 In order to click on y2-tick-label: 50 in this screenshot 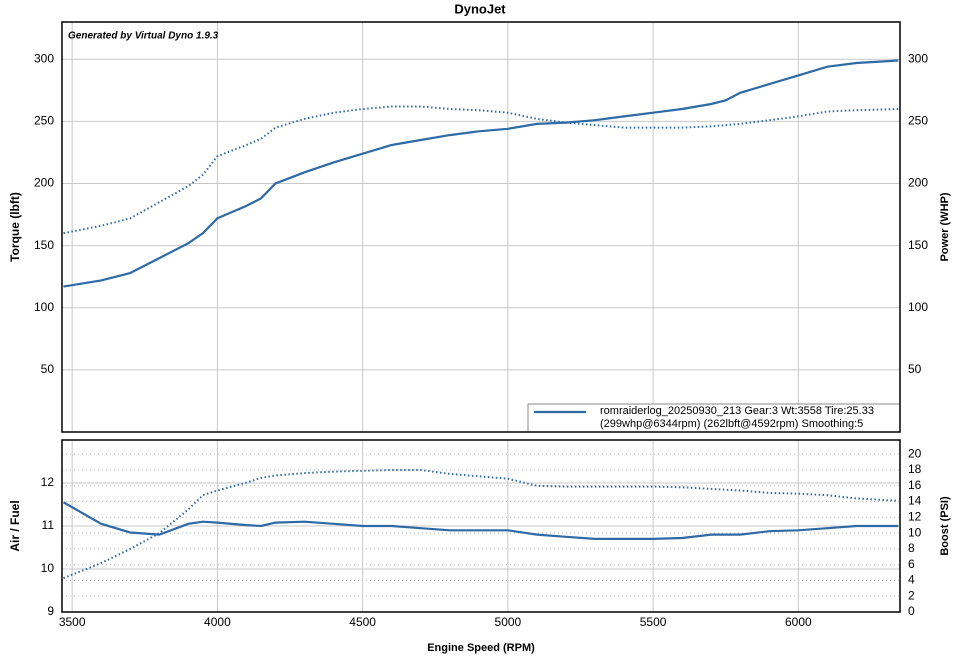, I will do `click(915, 369)`.